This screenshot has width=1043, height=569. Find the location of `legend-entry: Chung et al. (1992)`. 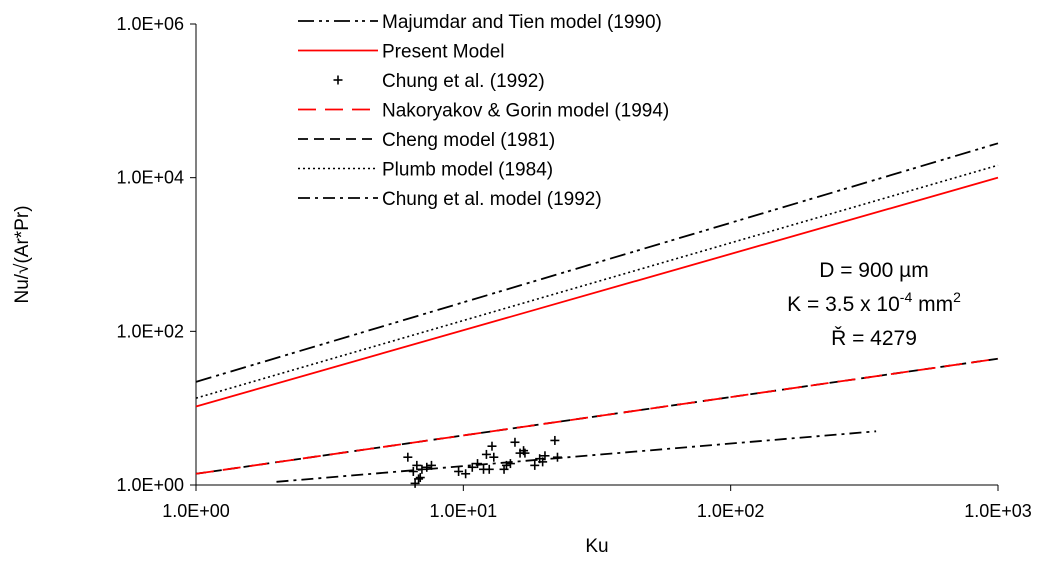

legend-entry: Chung et al. (1992) is located at coordinates (439, 81).